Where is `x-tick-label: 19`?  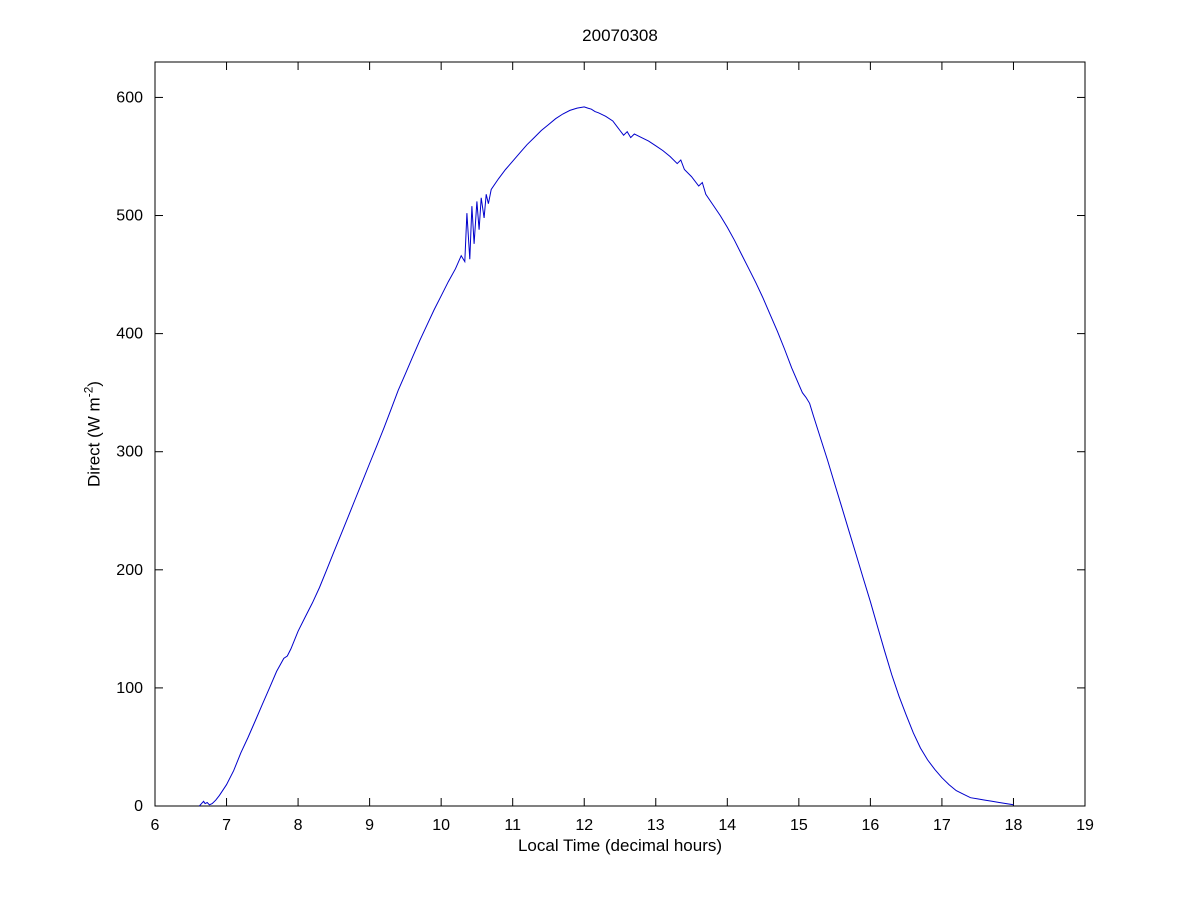
x-tick-label: 19 is located at coordinates (1085, 825).